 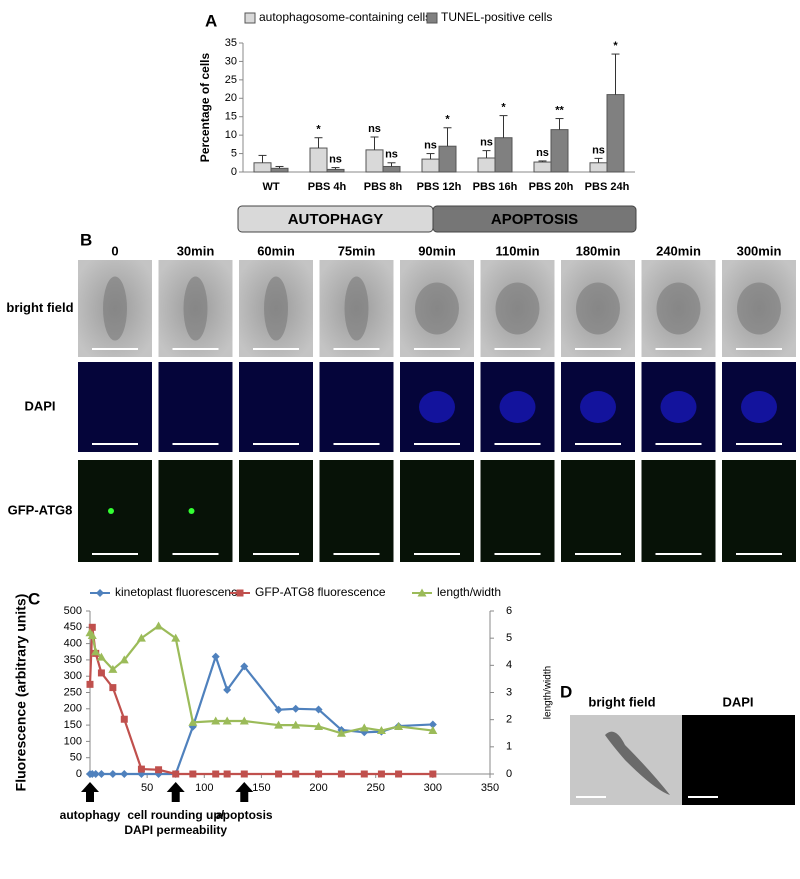 What do you see at coordinates (345, 17) in the screenshot?
I see `legend-label: autophagosome-containing cells` at bounding box center [345, 17].